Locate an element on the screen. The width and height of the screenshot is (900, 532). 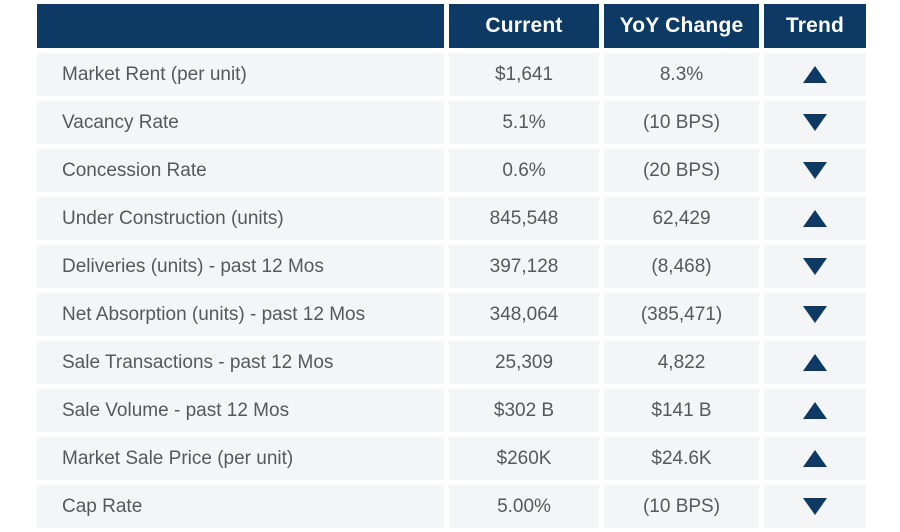
yoy-change-cell: (8,468) is located at coordinates (681, 266).